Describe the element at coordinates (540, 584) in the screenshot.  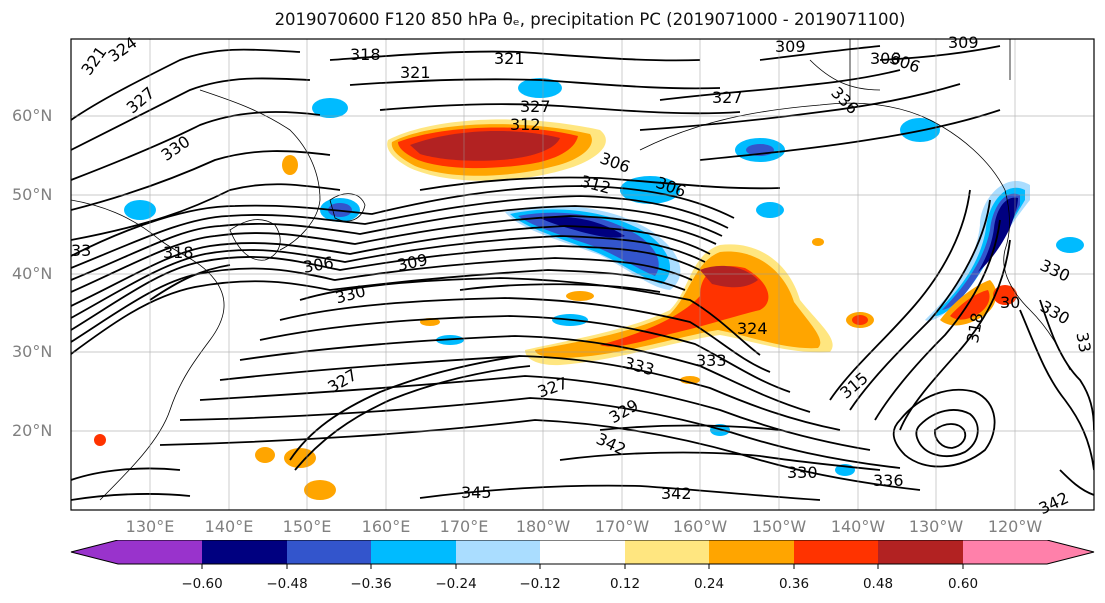
I see `colorbar-tick-label: −0.12` at that location.